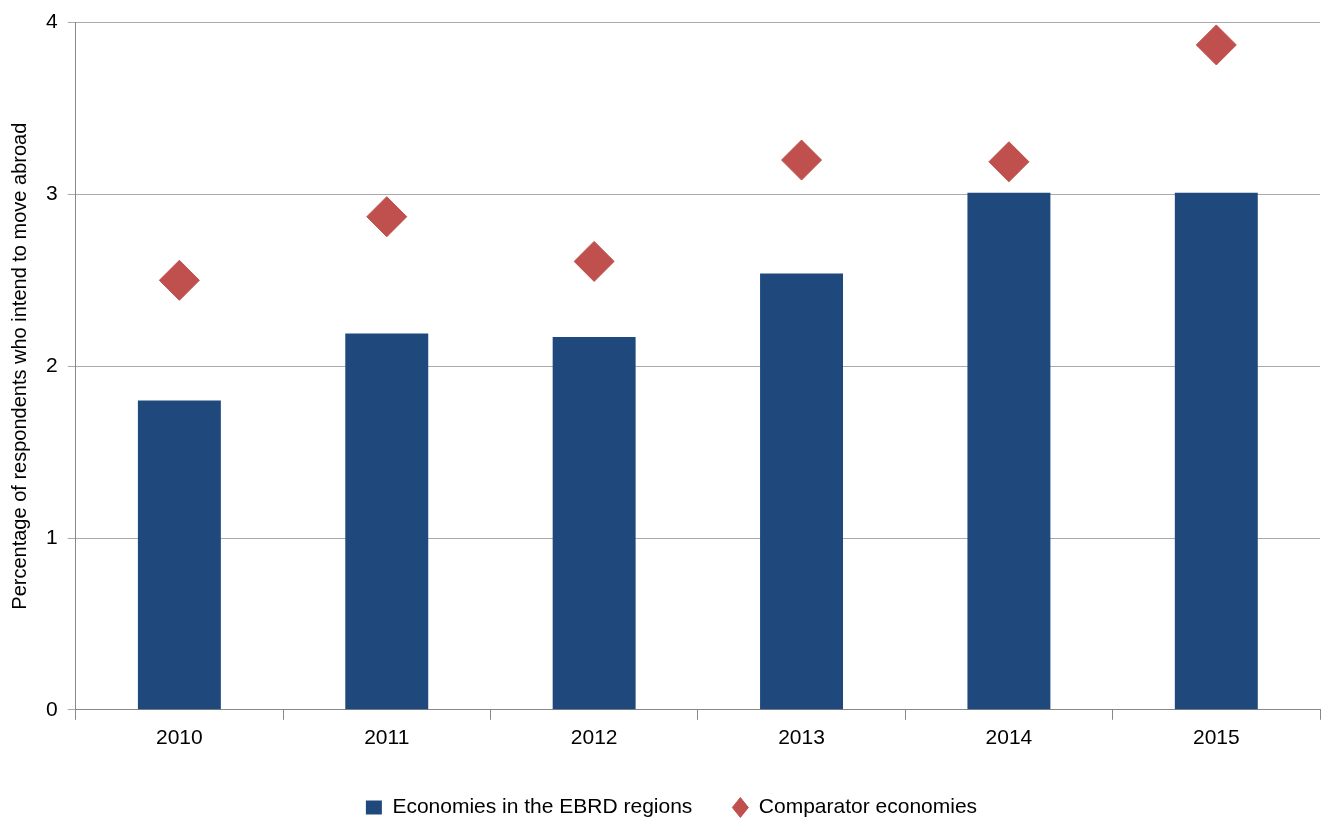  I want to click on x-tick-label: 2013, so click(801, 737).